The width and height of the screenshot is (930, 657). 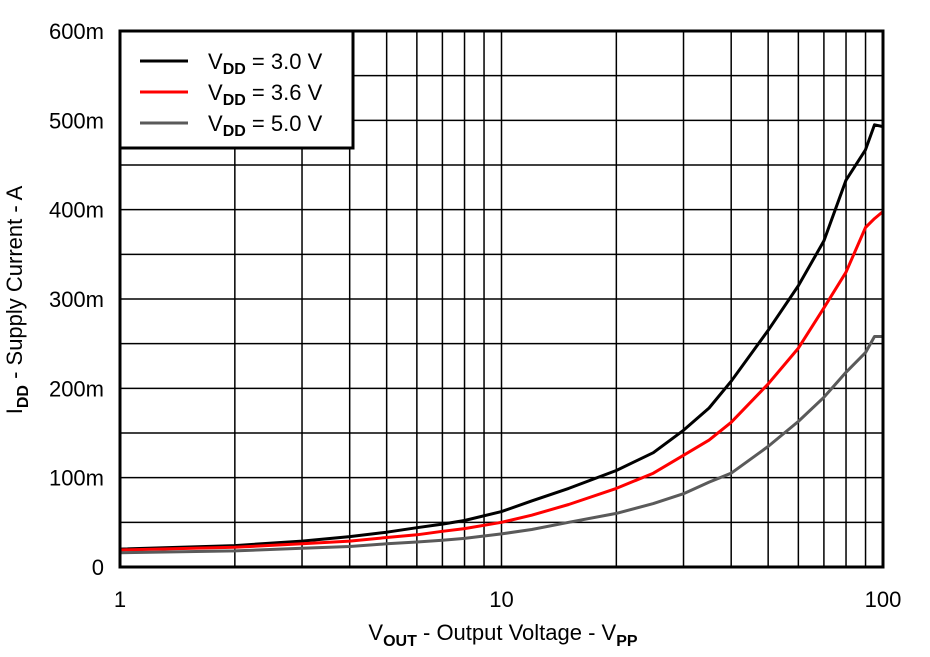 What do you see at coordinates (76, 478) in the screenshot?
I see `y-tick-label: 100m` at bounding box center [76, 478].